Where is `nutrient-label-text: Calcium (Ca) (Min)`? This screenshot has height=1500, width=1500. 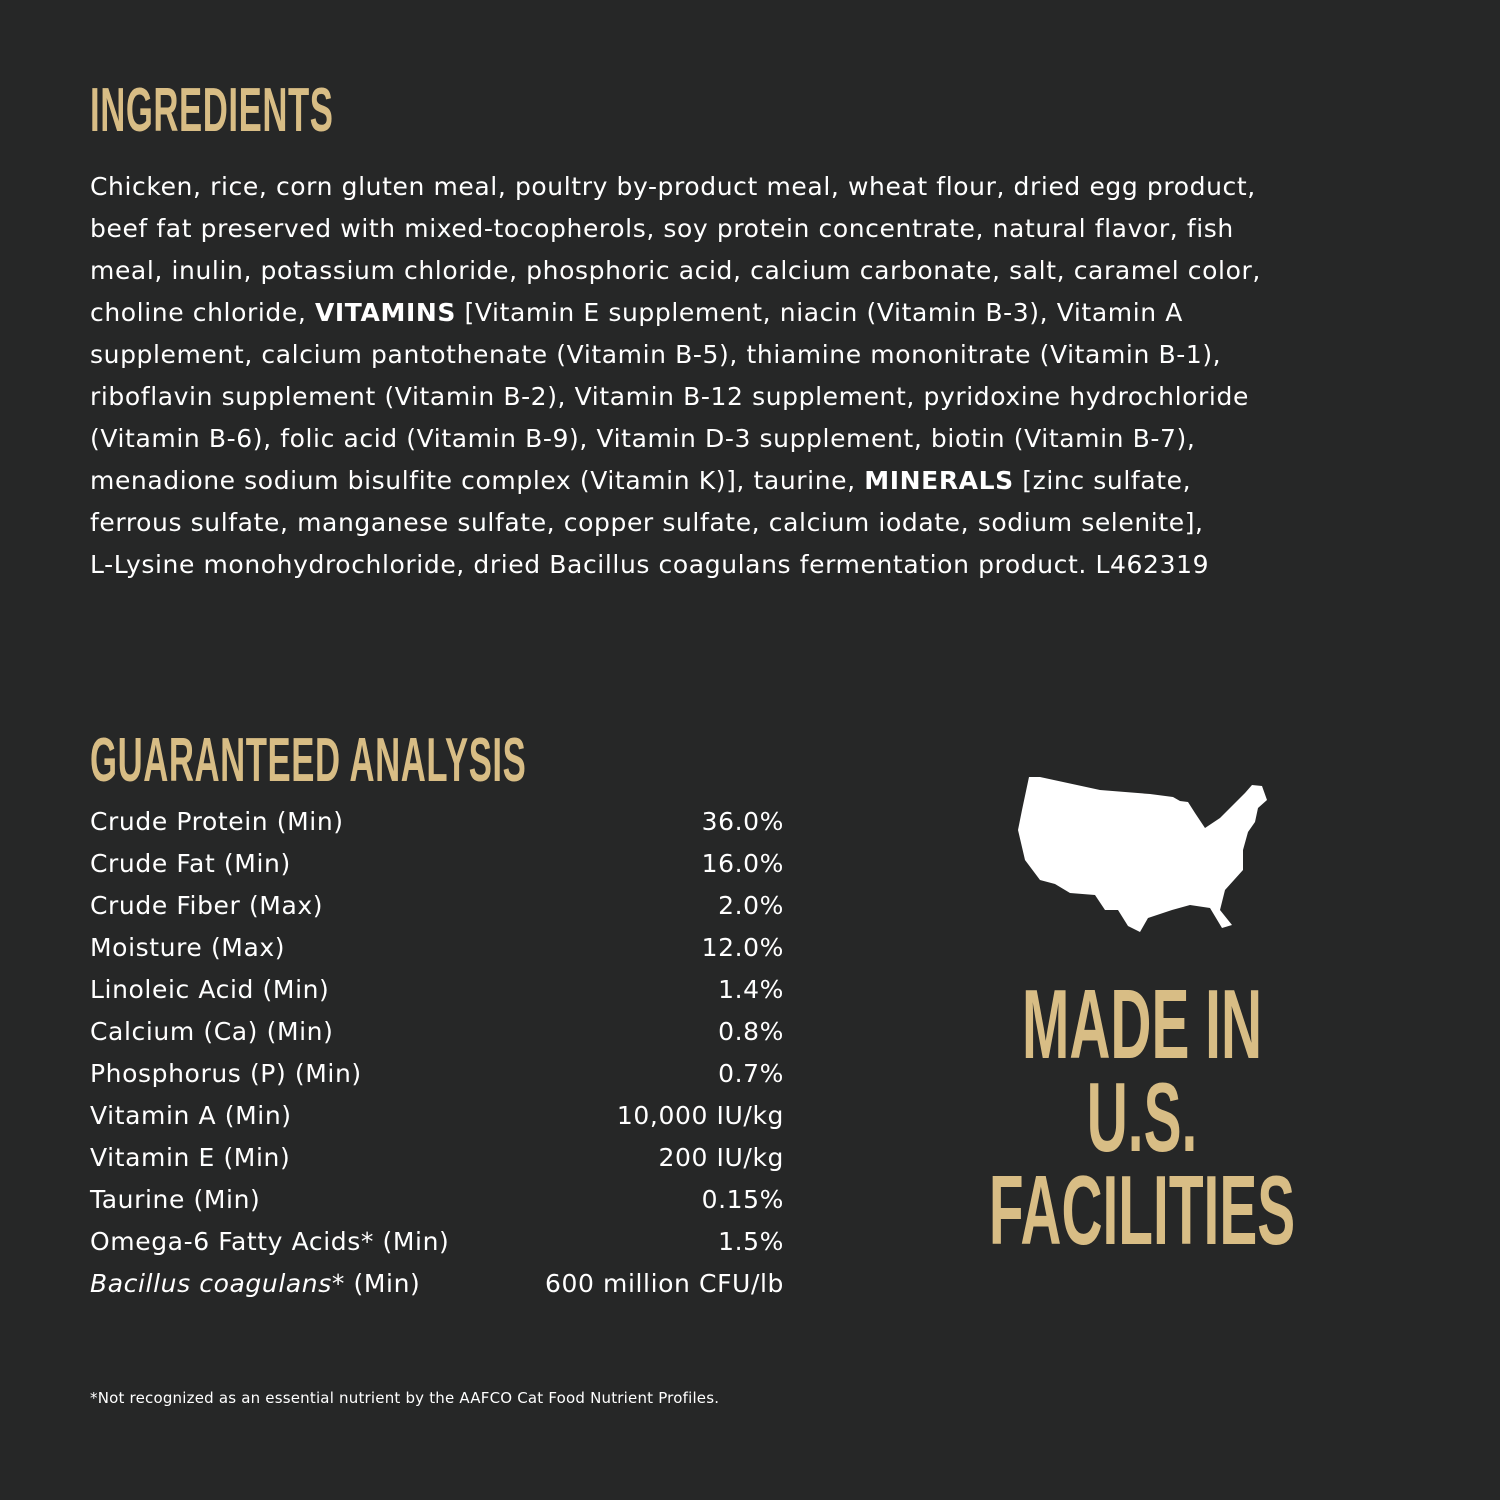
nutrient-label-text: Calcium (Ca) (Min) is located at coordinates (212, 1031).